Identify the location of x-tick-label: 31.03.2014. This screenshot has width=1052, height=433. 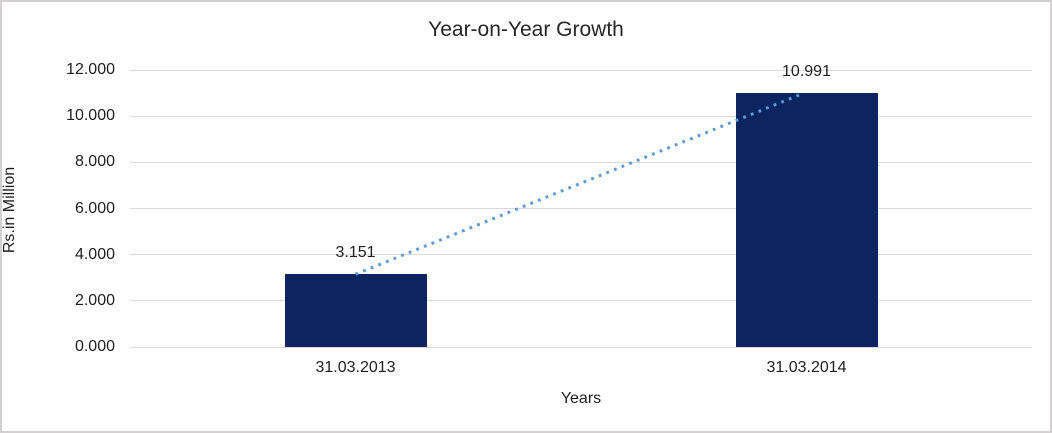
(806, 367).